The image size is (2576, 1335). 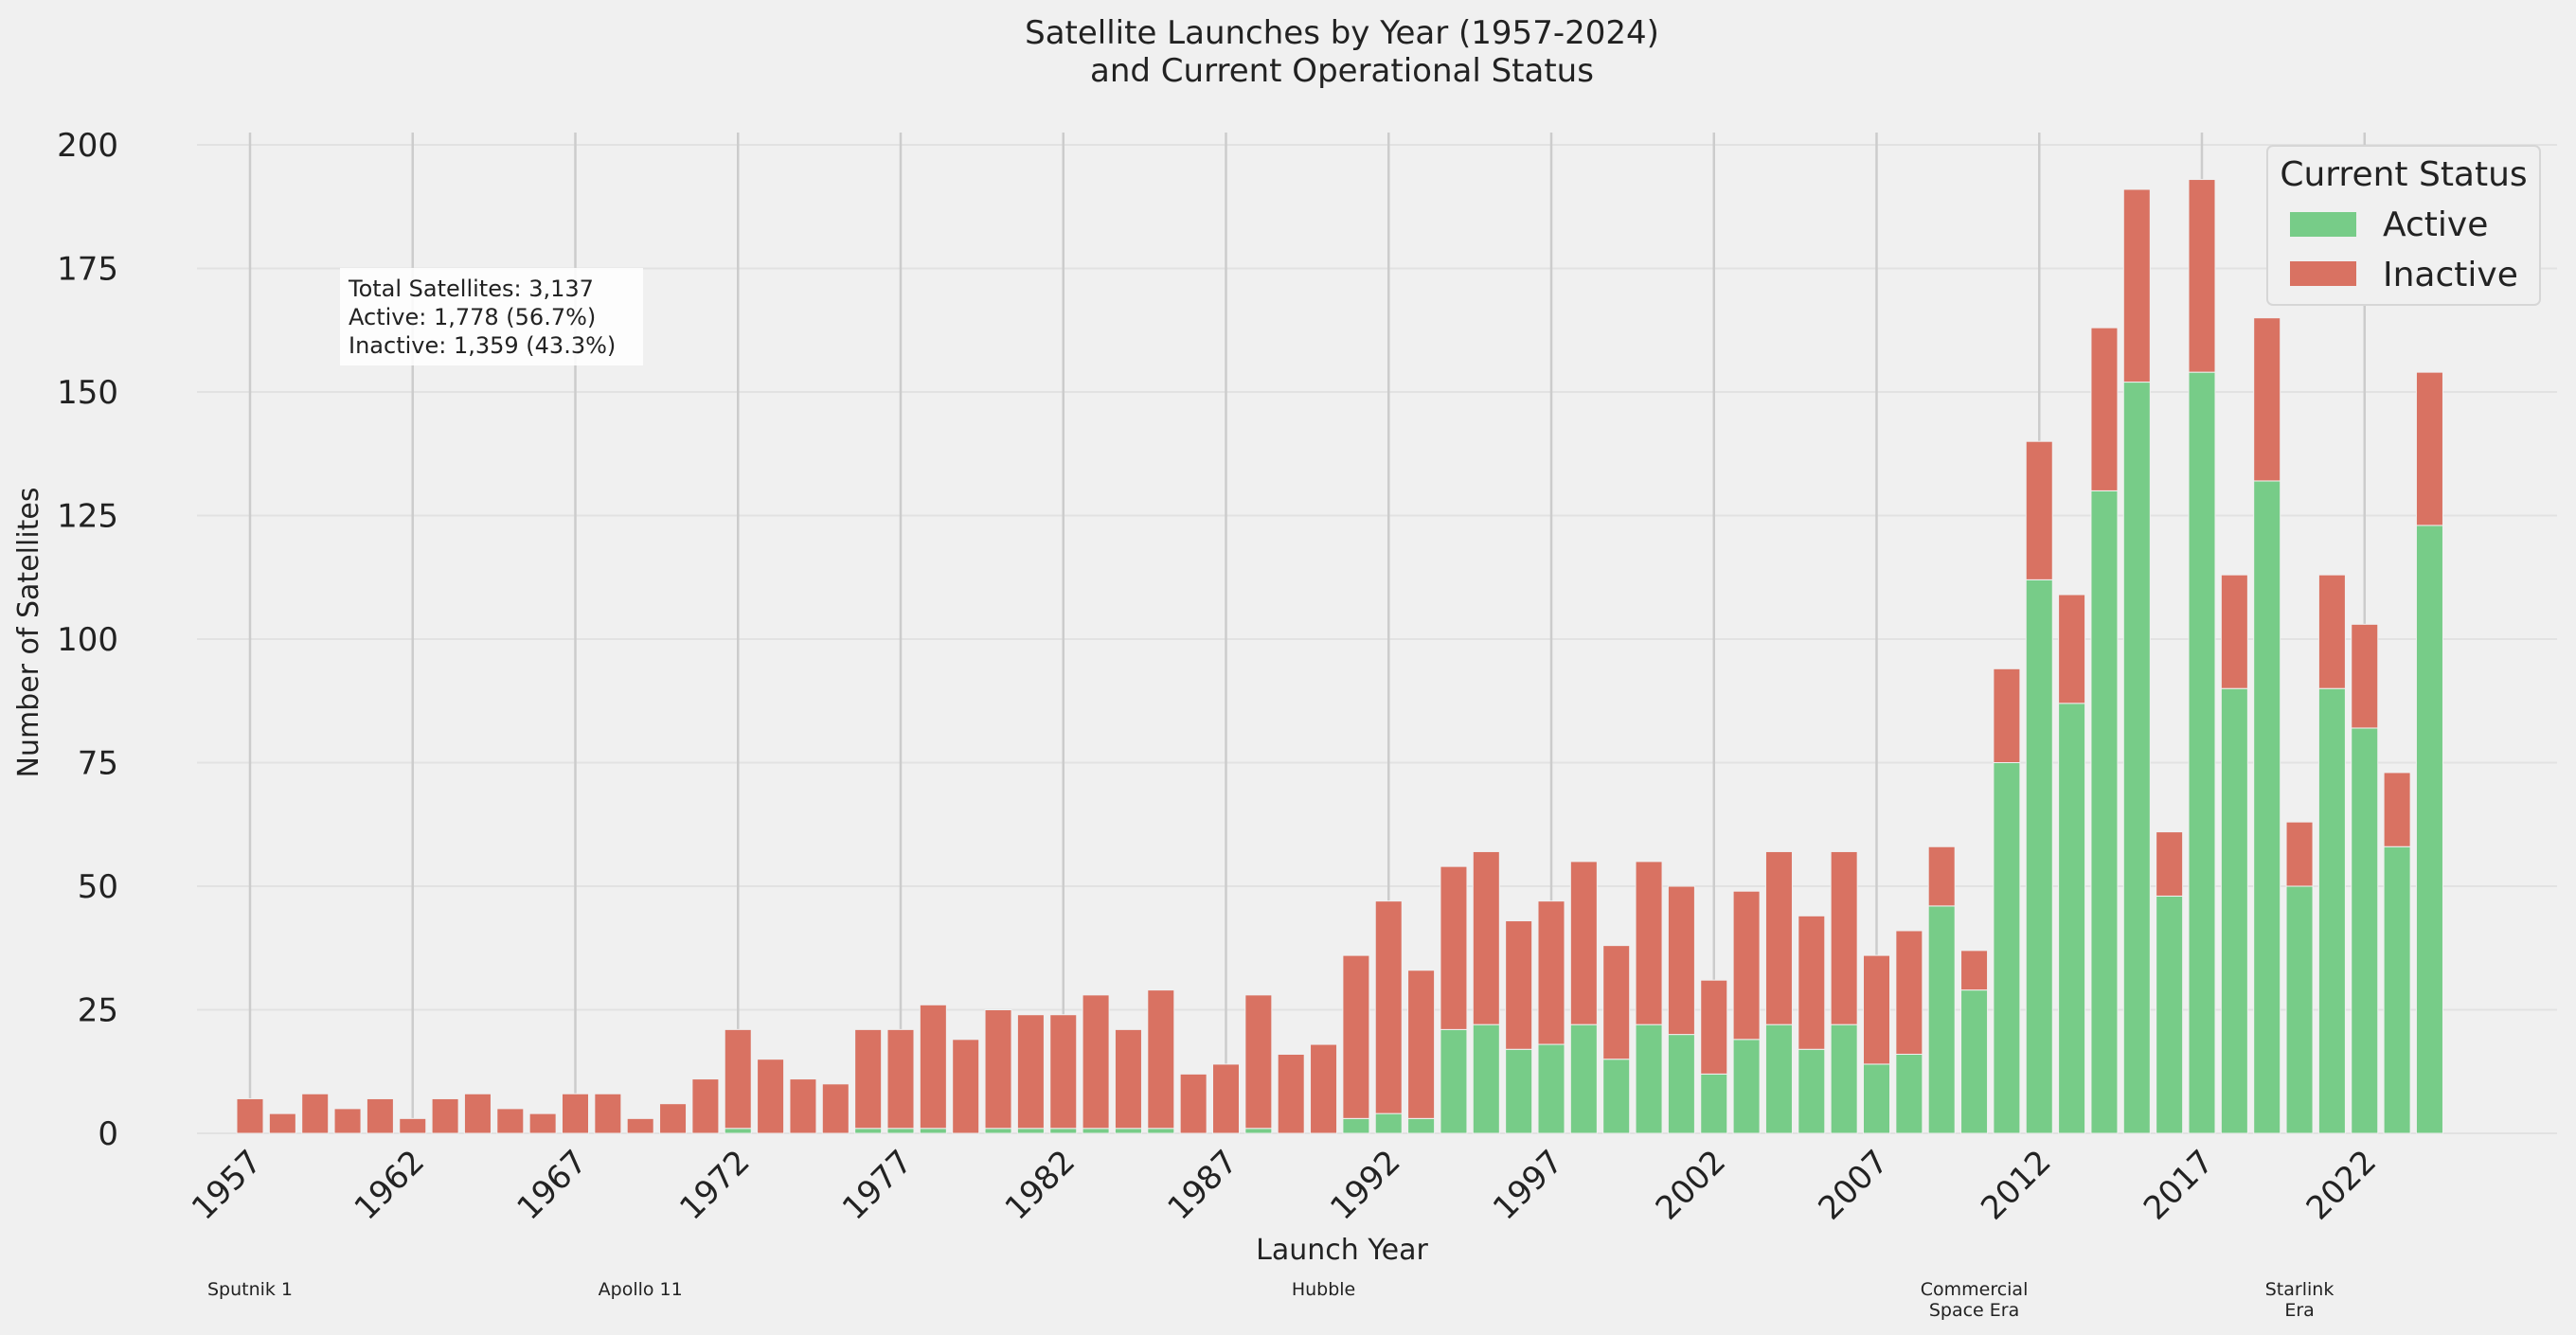 What do you see at coordinates (472, 317) in the screenshot?
I see `summary-active: Active: 1,778 (56.7%)` at bounding box center [472, 317].